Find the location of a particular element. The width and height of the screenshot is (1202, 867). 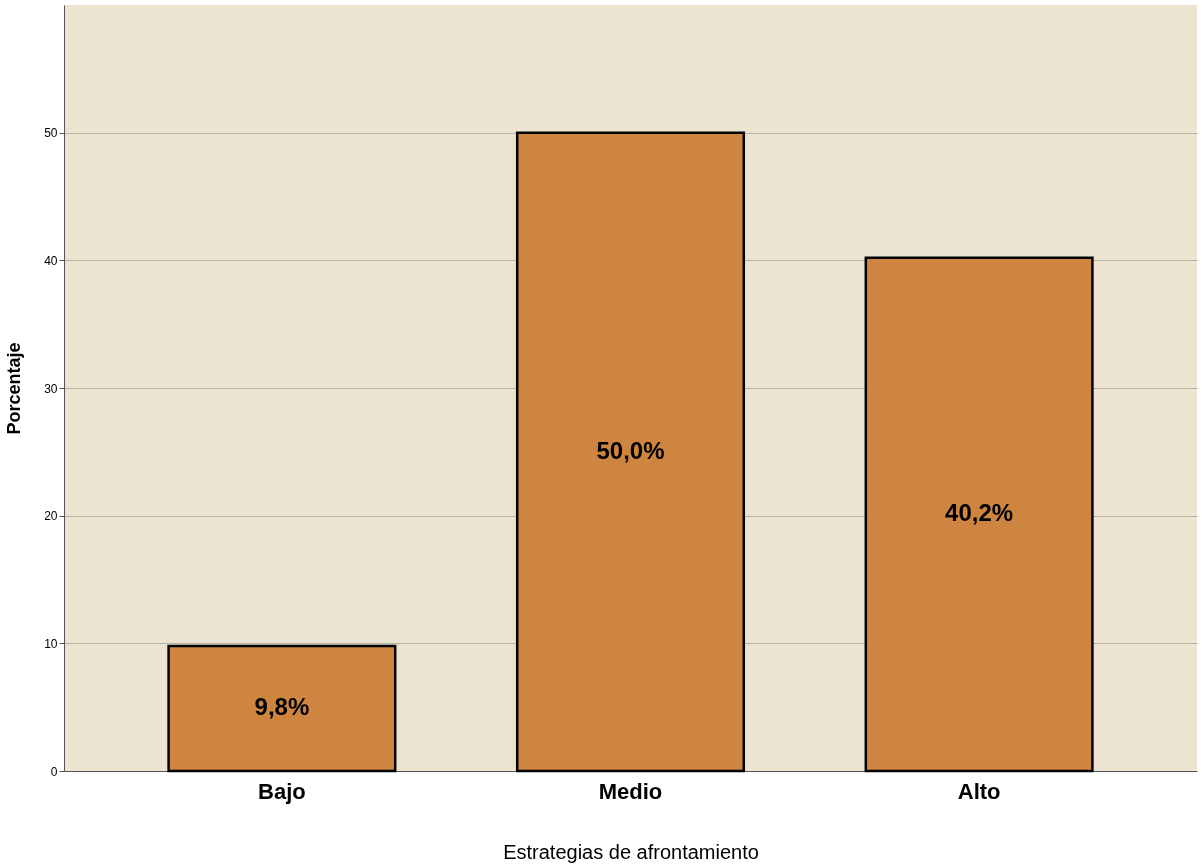

x-tick-label: Medio is located at coordinates (630, 791).